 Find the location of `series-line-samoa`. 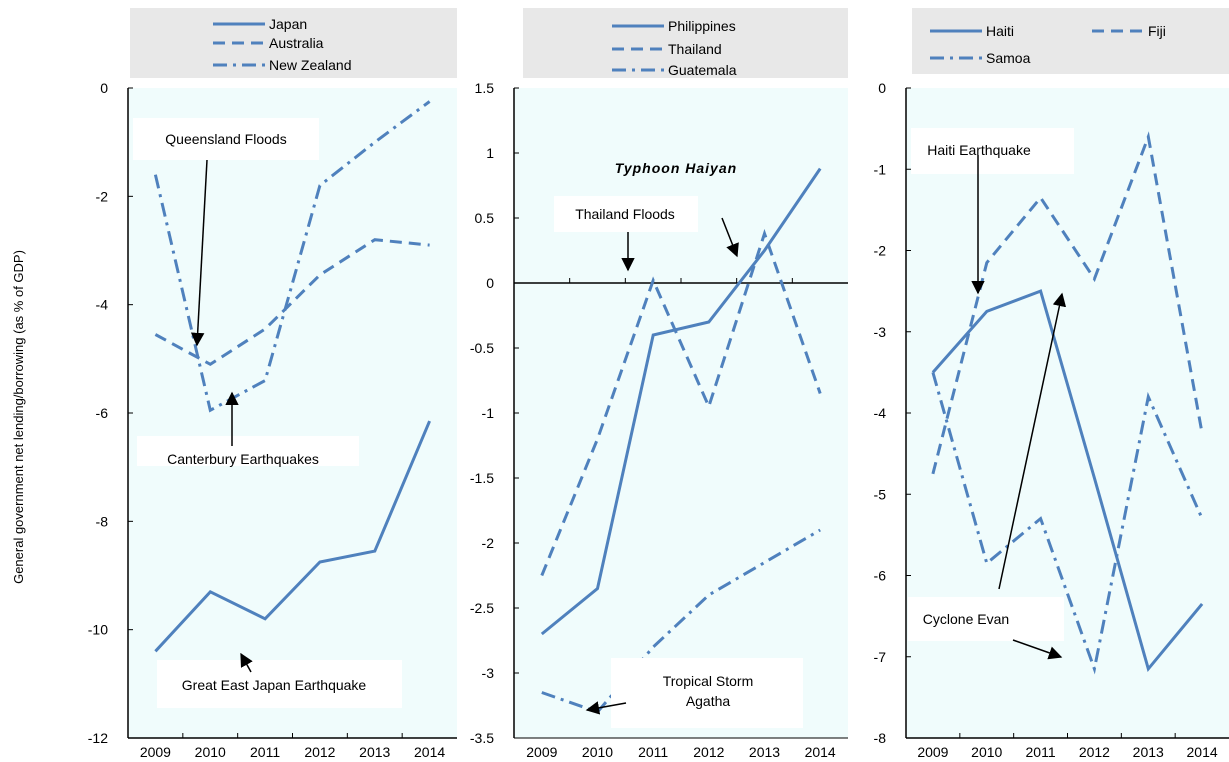

series-line-samoa is located at coordinates (1067, 523).